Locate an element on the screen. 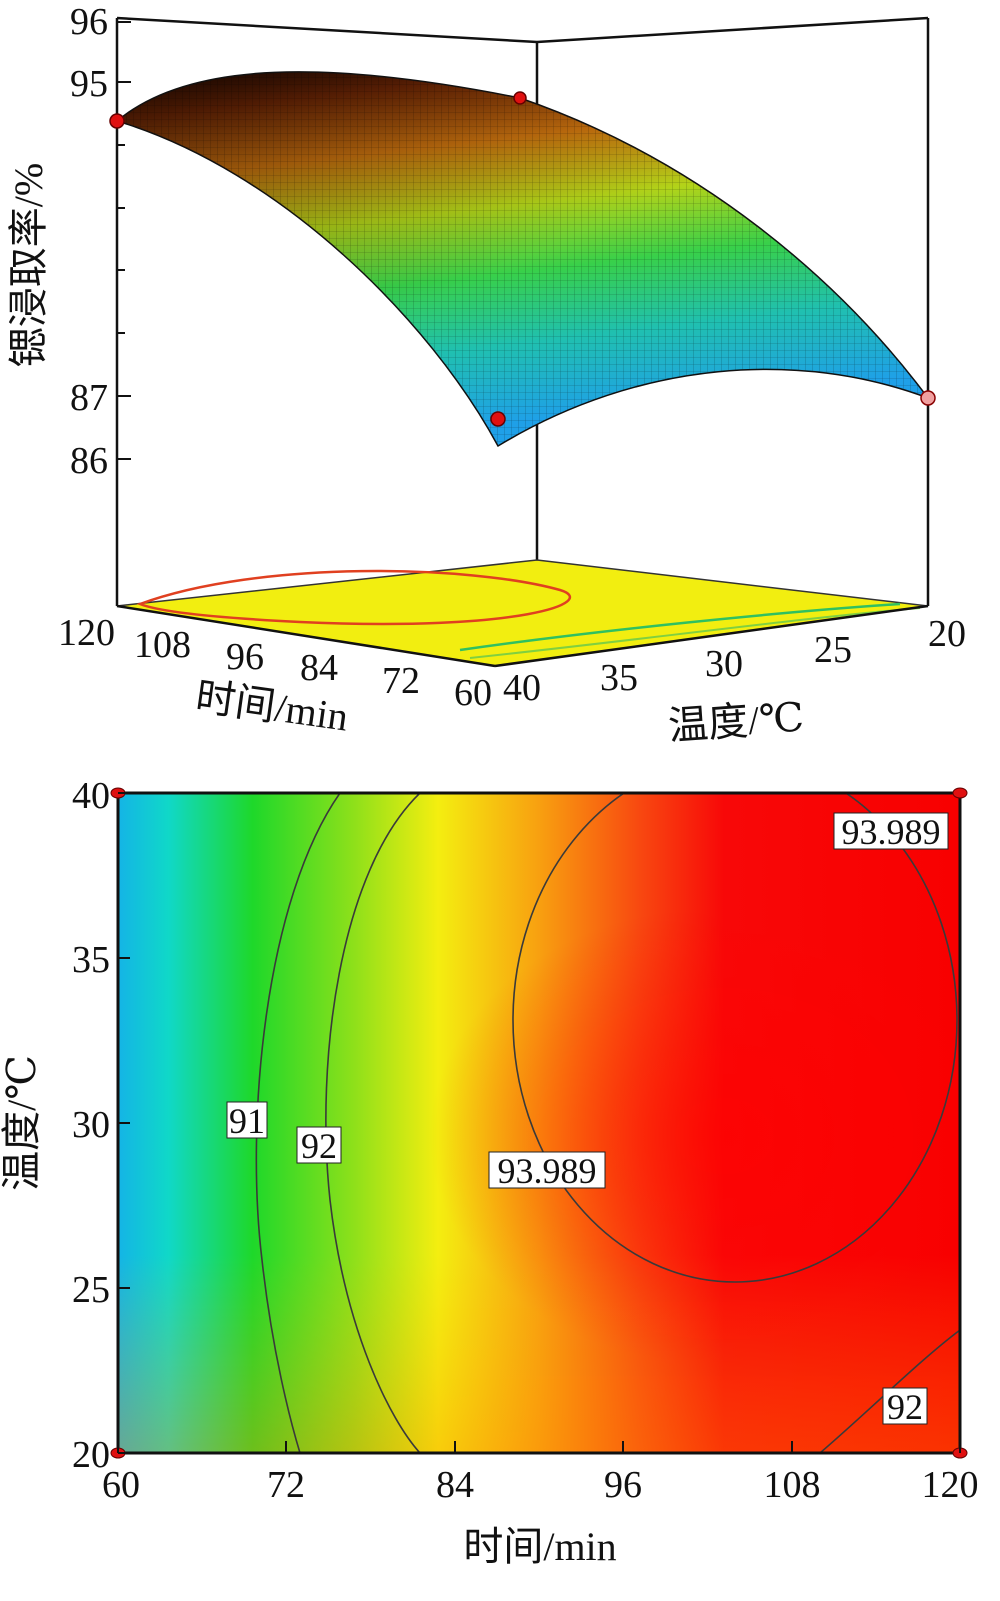  temperature-axis-title: 温度/℃ is located at coordinates (736, 721).